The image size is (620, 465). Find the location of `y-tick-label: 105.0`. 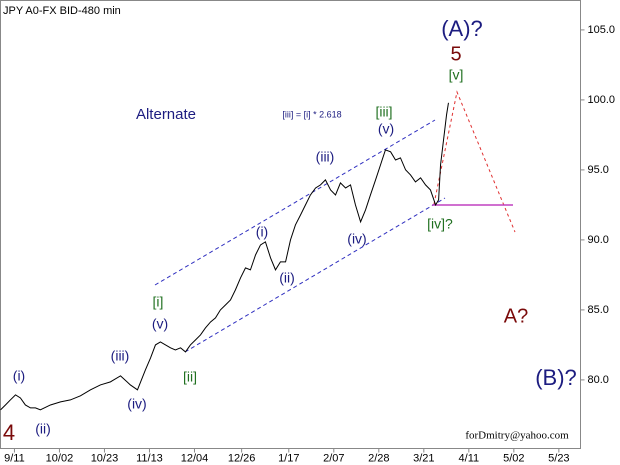

y-tick-label: 105.0 is located at coordinates (602, 30).